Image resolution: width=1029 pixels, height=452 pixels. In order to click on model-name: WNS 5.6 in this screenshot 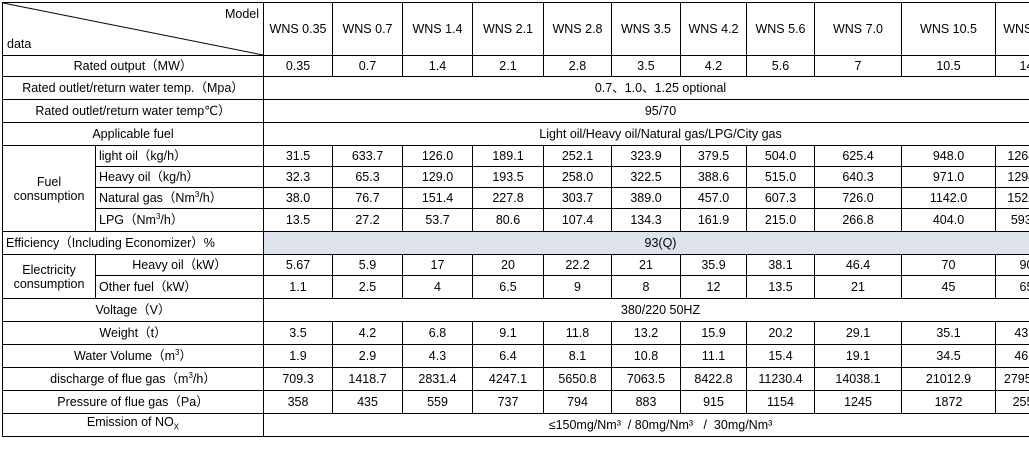, I will do `click(781, 29)`.